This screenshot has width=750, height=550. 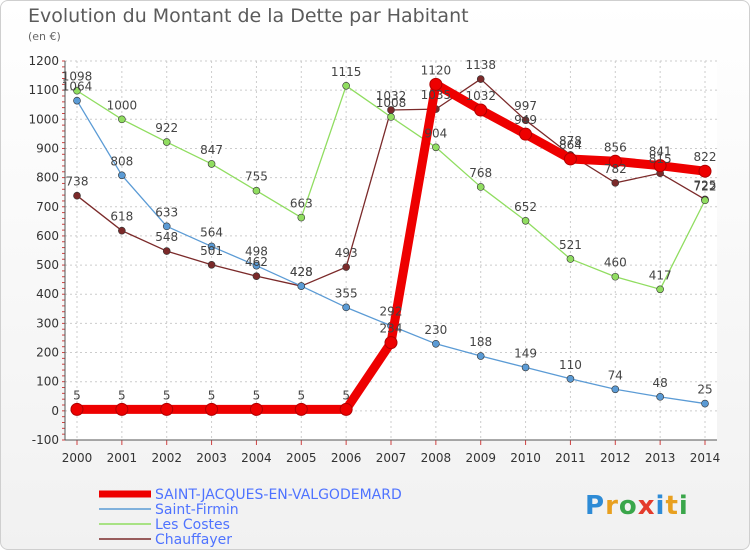 I want to click on y-tick-label: 1000, so click(x=43, y=119).